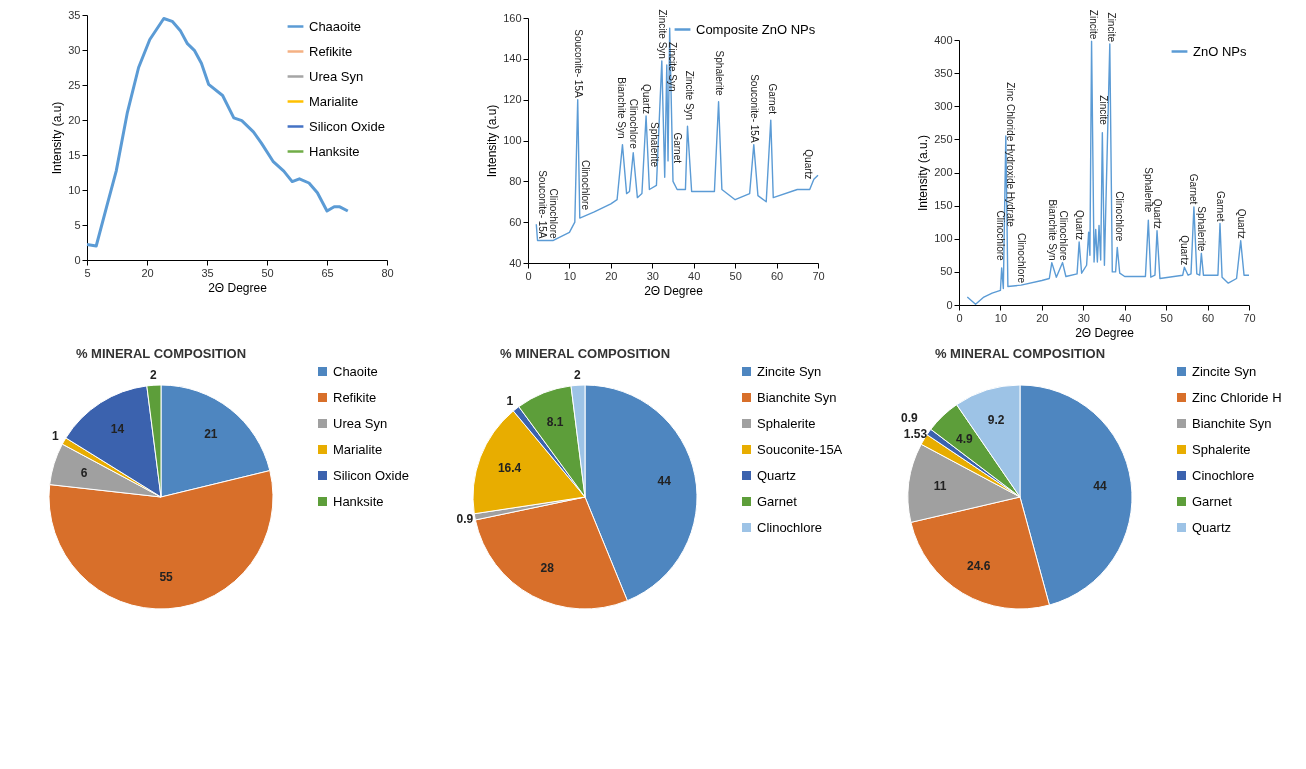 The width and height of the screenshot is (1306, 769). I want to click on x-tick-label: 70, so click(818, 275).